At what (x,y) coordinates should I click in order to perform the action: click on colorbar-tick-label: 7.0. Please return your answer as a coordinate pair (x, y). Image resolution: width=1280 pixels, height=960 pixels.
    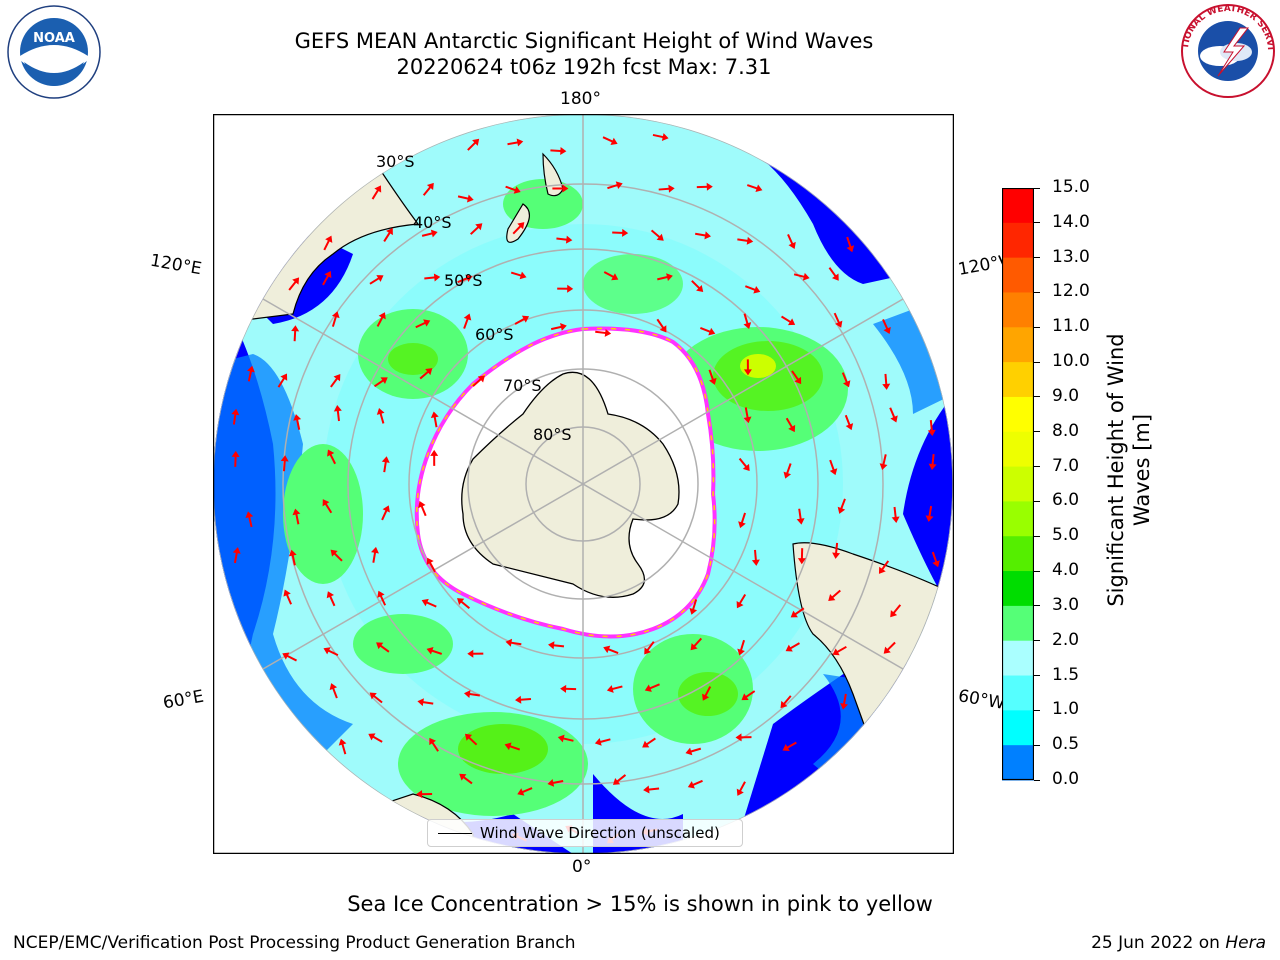
    Looking at the image, I should click on (1066, 465).